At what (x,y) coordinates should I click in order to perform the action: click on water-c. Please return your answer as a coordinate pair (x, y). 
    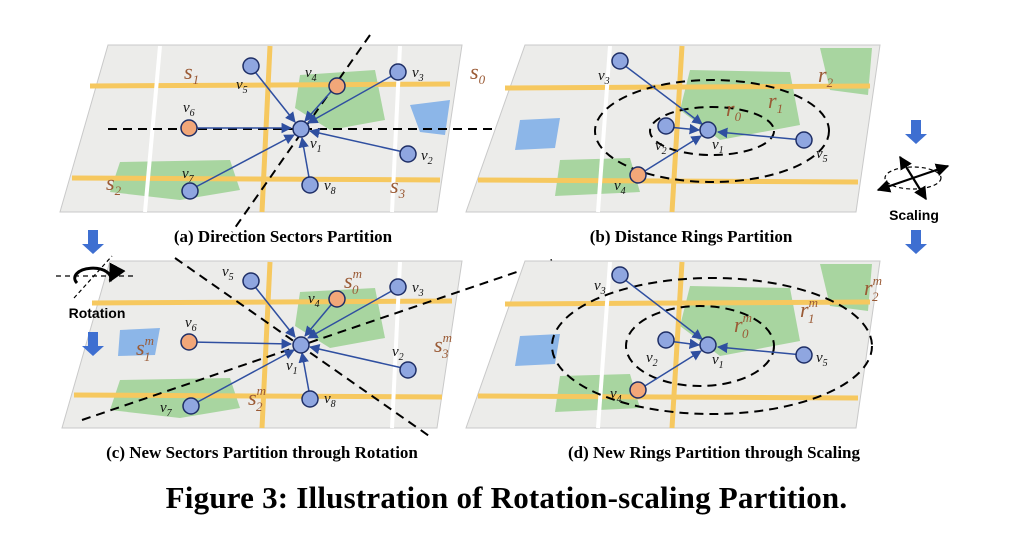
    Looking at the image, I should click on (139, 342).